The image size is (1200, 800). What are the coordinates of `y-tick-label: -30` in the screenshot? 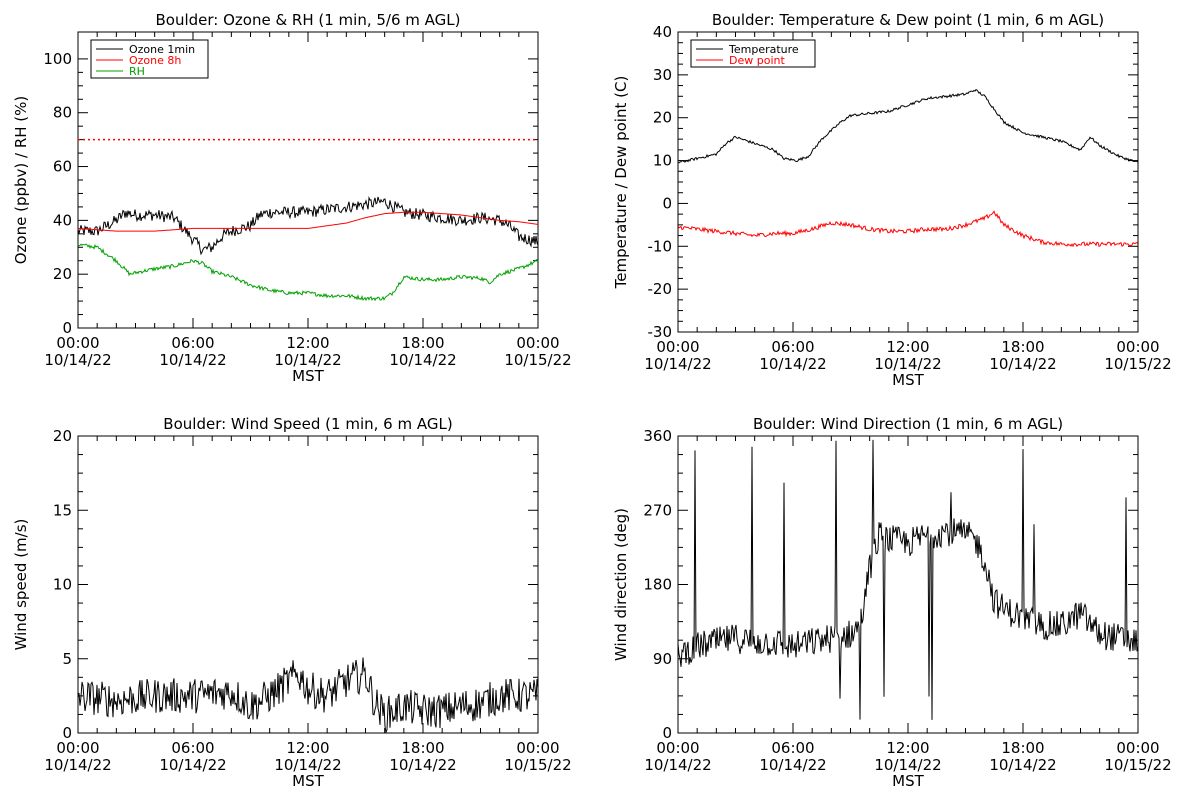 It's located at (660, 332).